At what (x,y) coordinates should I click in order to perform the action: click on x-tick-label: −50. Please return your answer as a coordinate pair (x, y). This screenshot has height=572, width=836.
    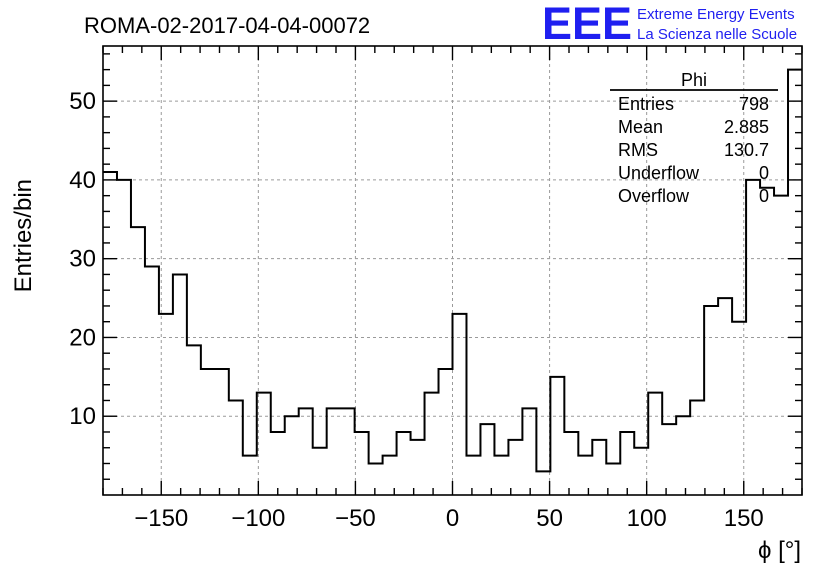
    Looking at the image, I should click on (355, 518).